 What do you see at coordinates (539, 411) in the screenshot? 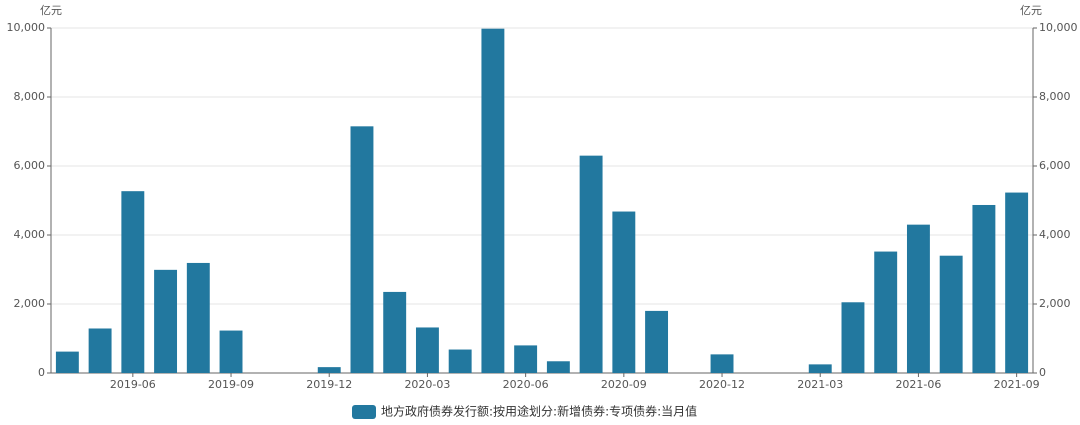
I see `legend-label: 地方政府债券发行额:按用途划分:新增债券:专项债券:当月值` at bounding box center [539, 411].